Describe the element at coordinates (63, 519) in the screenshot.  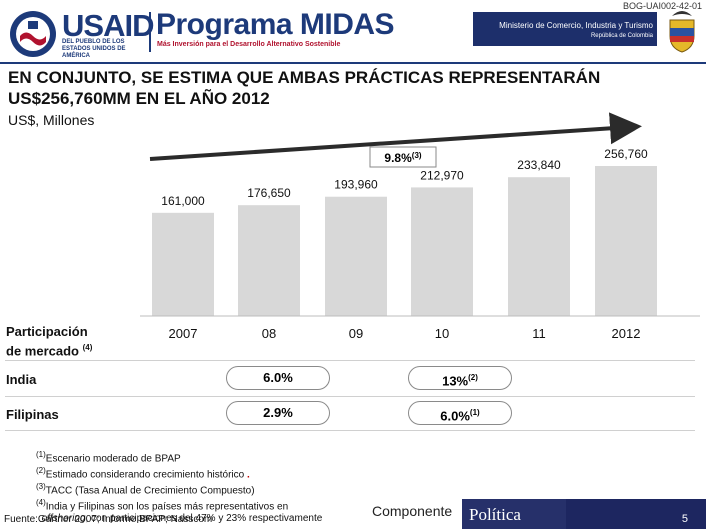
I see `footnote-italic: offshoring` at that location.